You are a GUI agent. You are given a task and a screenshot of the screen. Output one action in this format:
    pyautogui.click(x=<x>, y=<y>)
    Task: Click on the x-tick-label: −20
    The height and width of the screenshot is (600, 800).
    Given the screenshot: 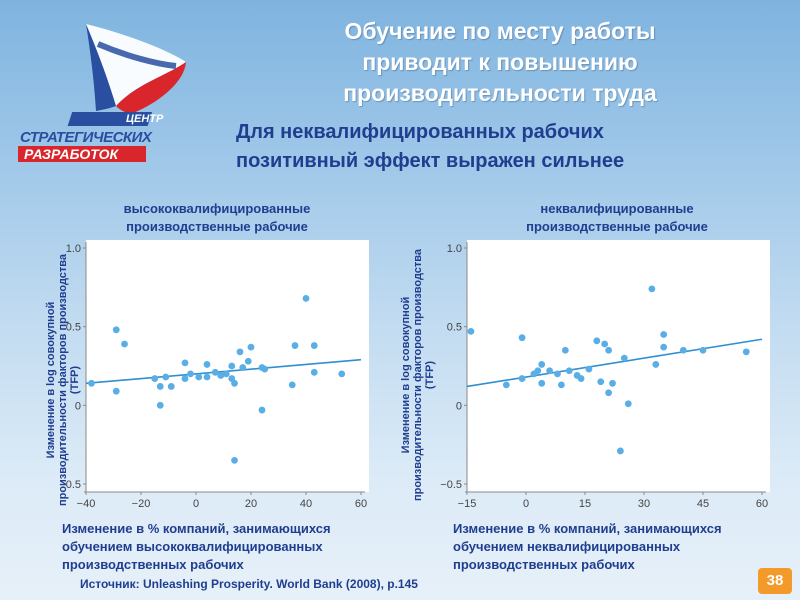 What is the action you would take?
    pyautogui.click(x=141, y=504)
    